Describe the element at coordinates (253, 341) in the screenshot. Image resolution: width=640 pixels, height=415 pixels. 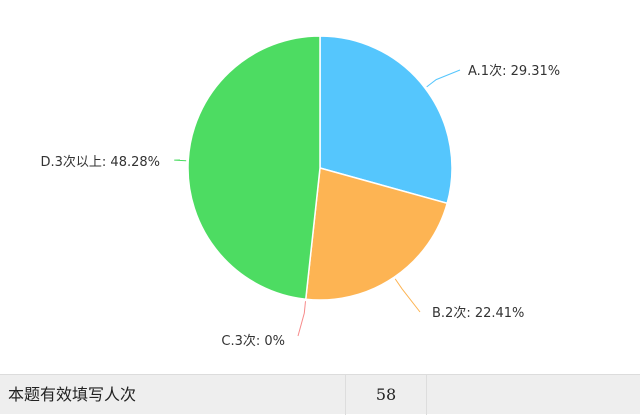
I see `slice-label-3: C.3次: 0%` at that location.